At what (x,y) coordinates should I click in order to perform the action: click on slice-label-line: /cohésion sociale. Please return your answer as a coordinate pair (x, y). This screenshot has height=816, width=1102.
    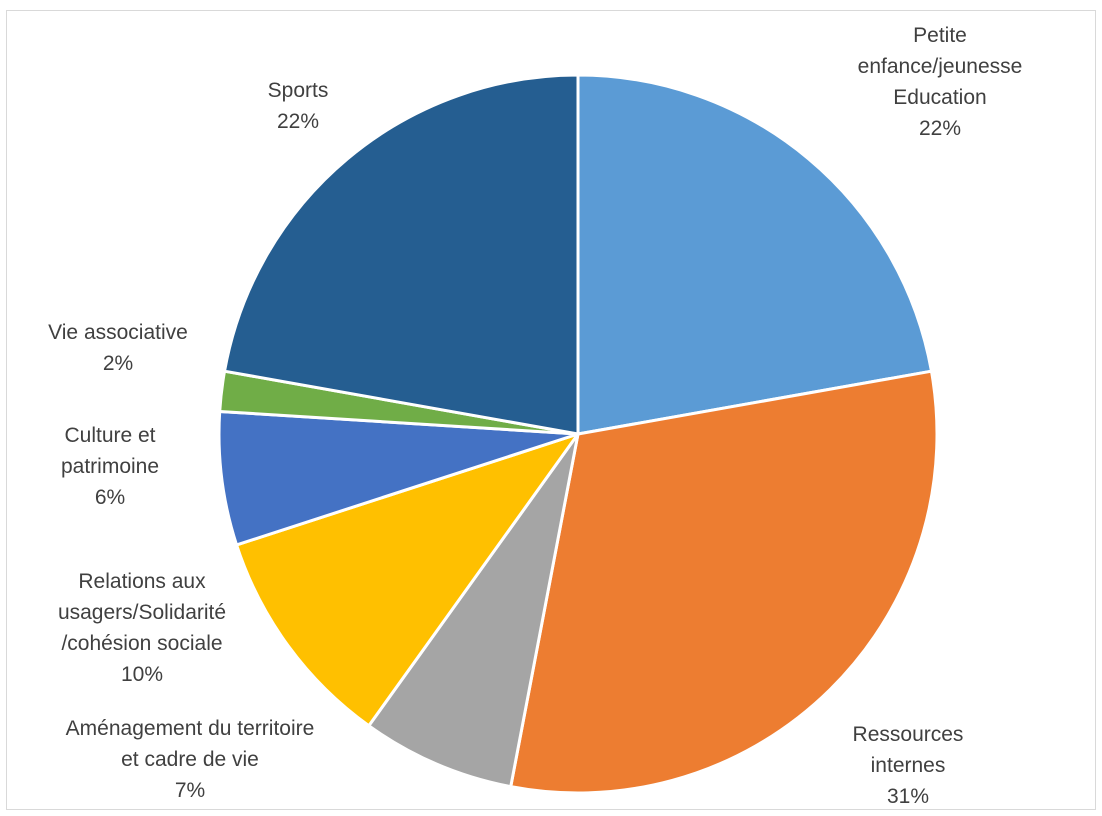
    Looking at the image, I should click on (141, 643).